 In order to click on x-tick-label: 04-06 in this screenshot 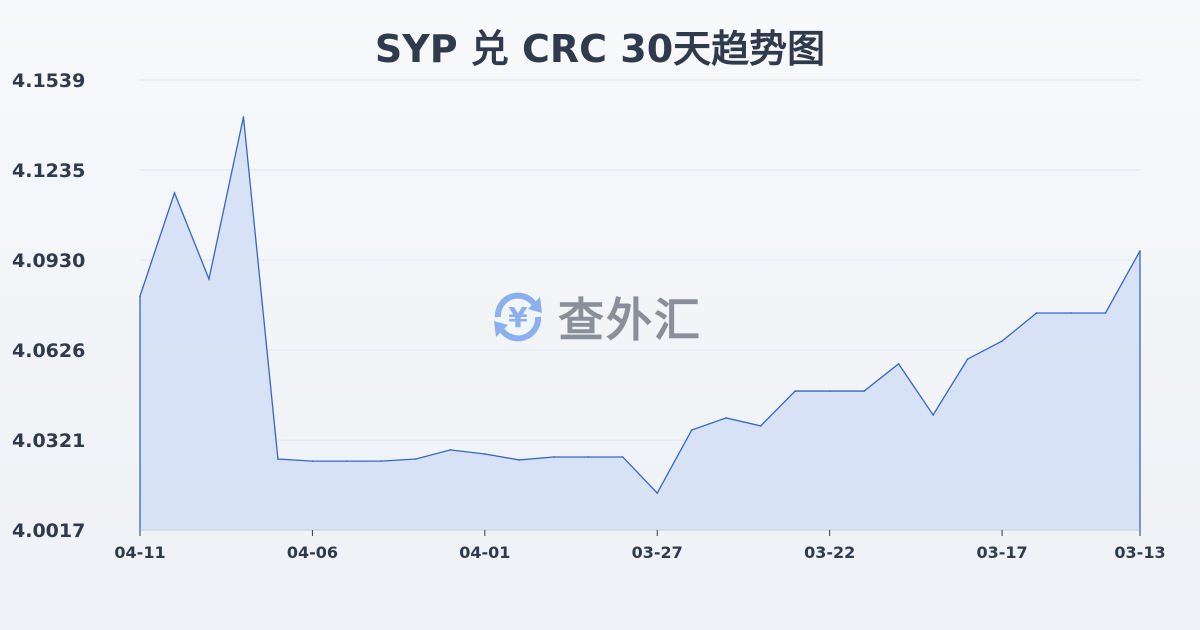, I will do `click(312, 552)`.